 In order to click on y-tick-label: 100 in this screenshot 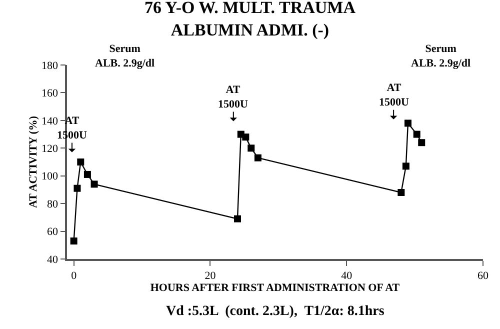, I will do `click(50, 176)`.